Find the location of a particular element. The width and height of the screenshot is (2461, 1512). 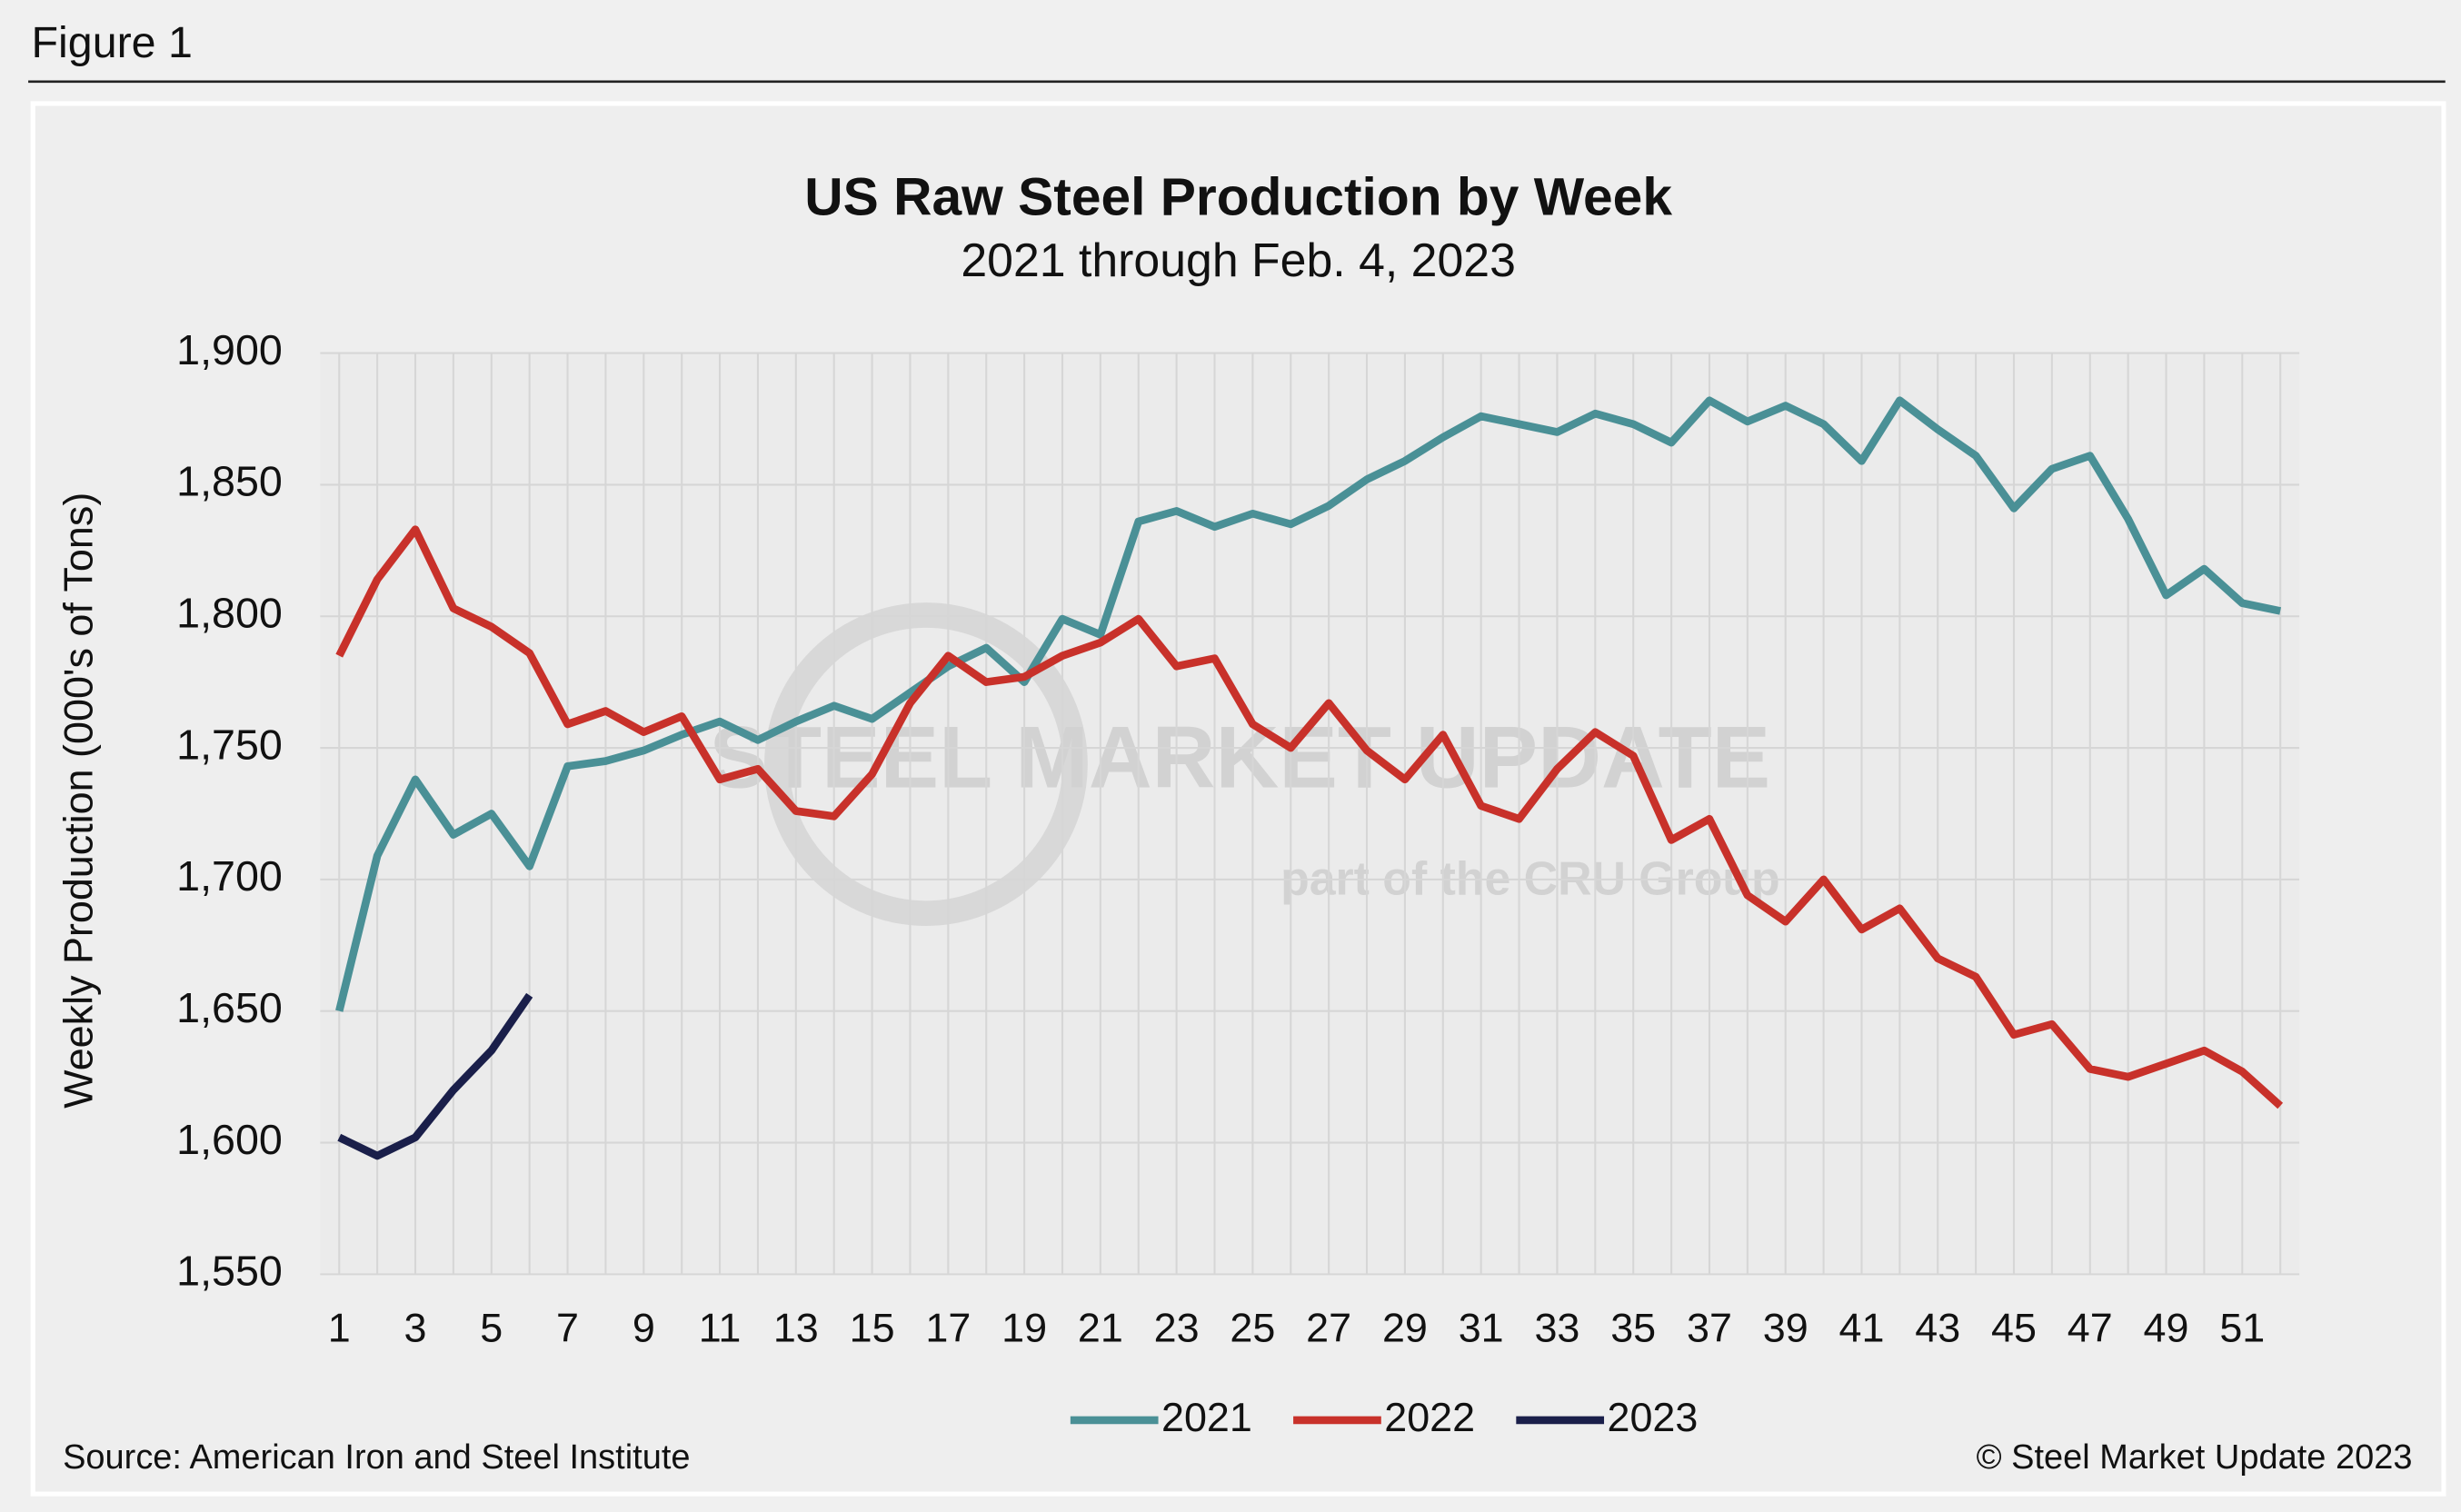

watermark: STEEL MARKET UPDATE is located at coordinates (1240, 758).